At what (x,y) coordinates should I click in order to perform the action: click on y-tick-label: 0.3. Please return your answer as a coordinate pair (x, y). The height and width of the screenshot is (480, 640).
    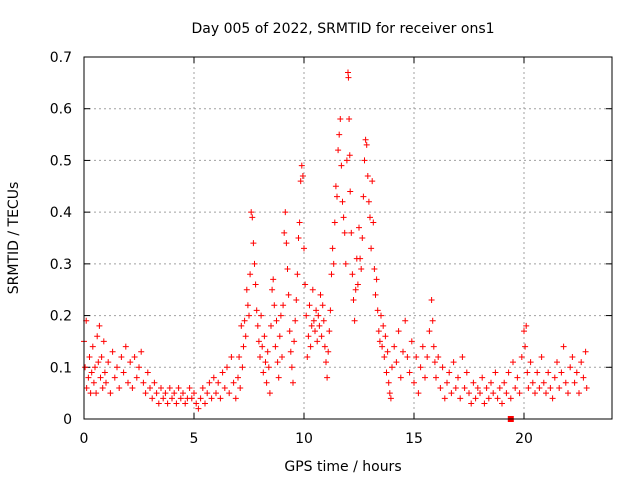
    Looking at the image, I should click on (61, 265).